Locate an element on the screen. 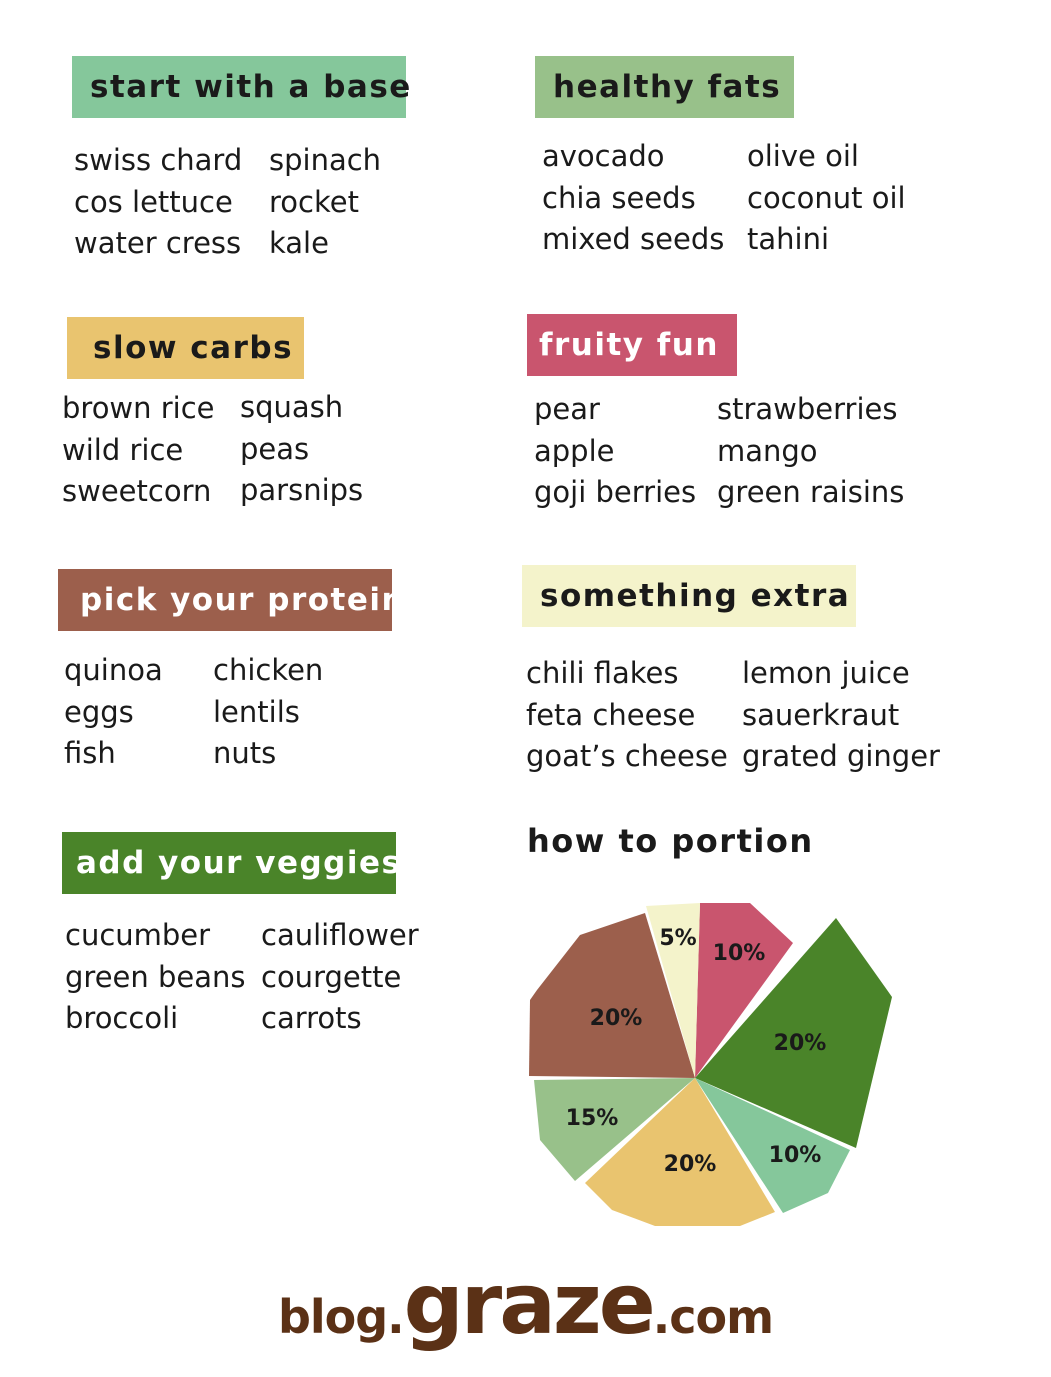 The height and width of the screenshot is (1377, 1051). carbs-list-col2: squash peas parsnips is located at coordinates (301, 449).